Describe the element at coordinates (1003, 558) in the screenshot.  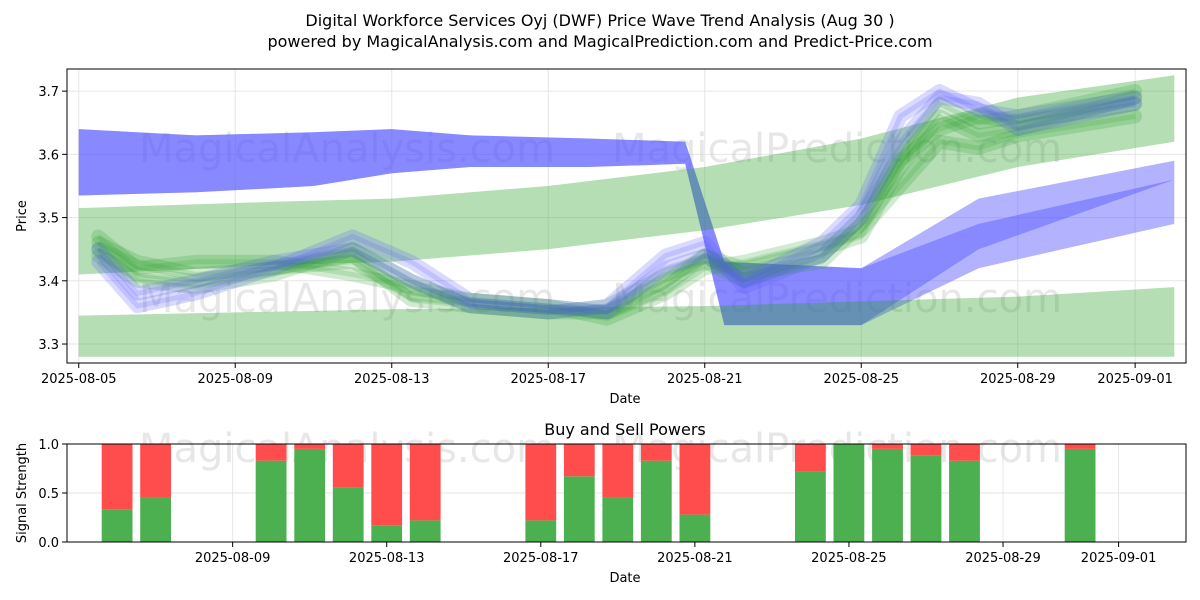
I see `signal-x-tick-label: 2025-08-29` at that location.